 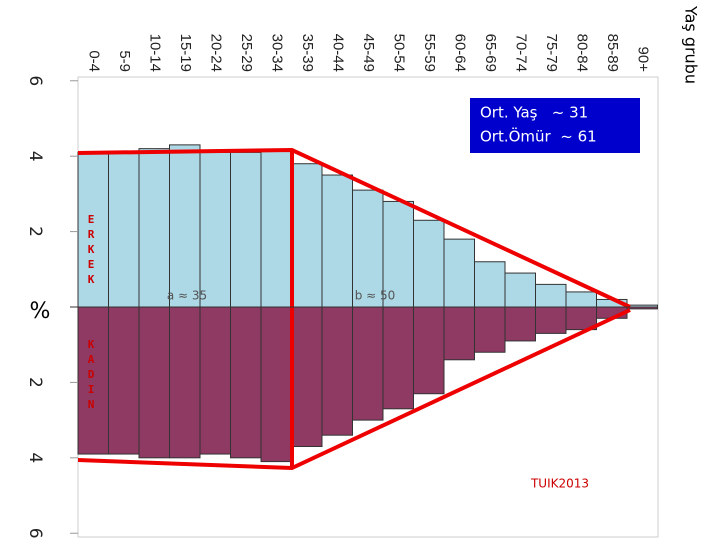 I want to click on x-tick-label: 65-69, so click(x=490, y=53).